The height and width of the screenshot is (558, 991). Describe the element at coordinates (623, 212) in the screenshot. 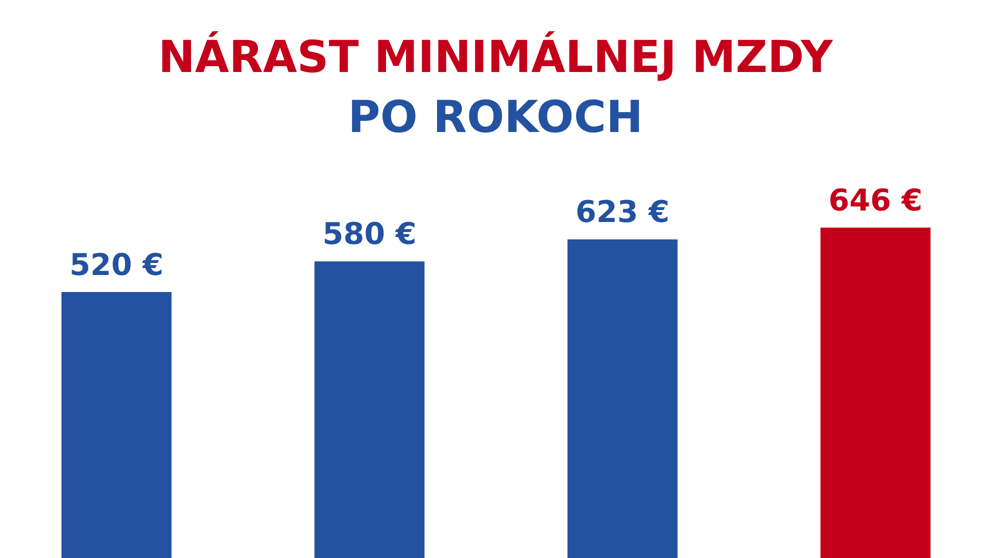

I see `data-label: 623 €` at that location.